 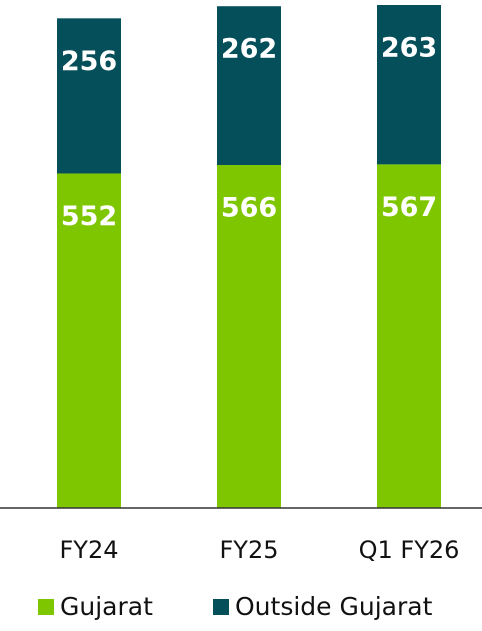 What do you see at coordinates (409, 550) in the screenshot?
I see `x-tick-label: Q1 FY26` at bounding box center [409, 550].